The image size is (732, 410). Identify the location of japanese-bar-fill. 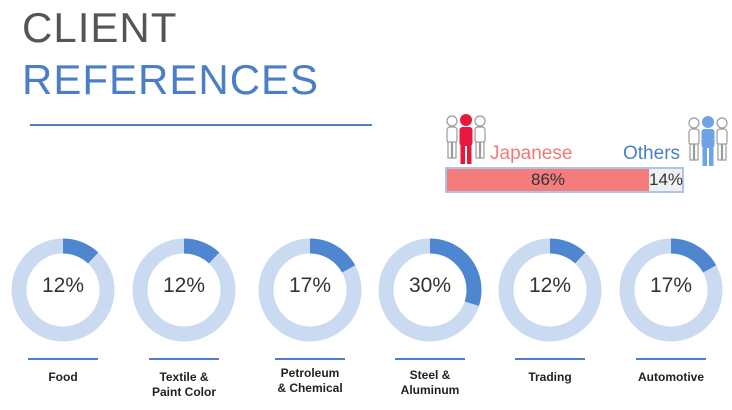
(548, 180).